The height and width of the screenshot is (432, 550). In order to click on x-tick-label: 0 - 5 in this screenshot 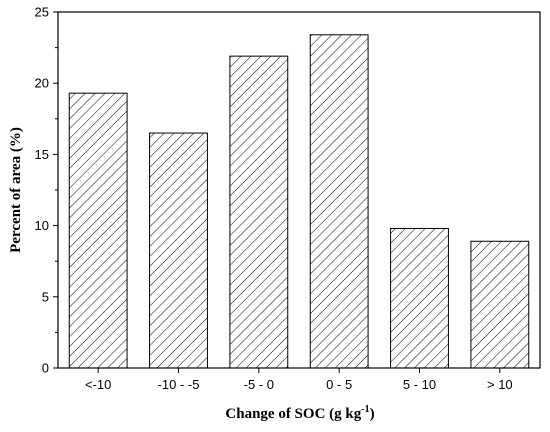, I will do `click(339, 384)`.